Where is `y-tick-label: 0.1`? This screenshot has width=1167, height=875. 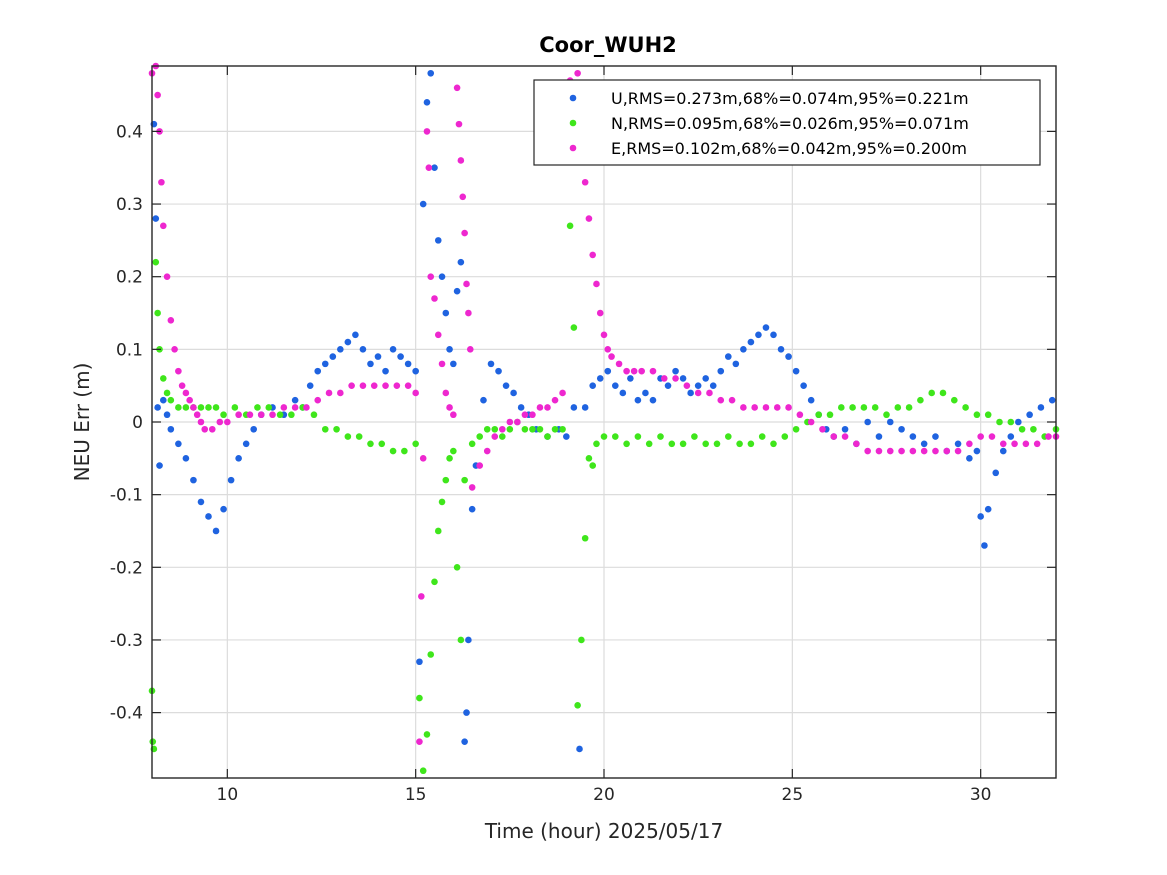
y-tick-label: 0.1 is located at coordinates (129, 350).